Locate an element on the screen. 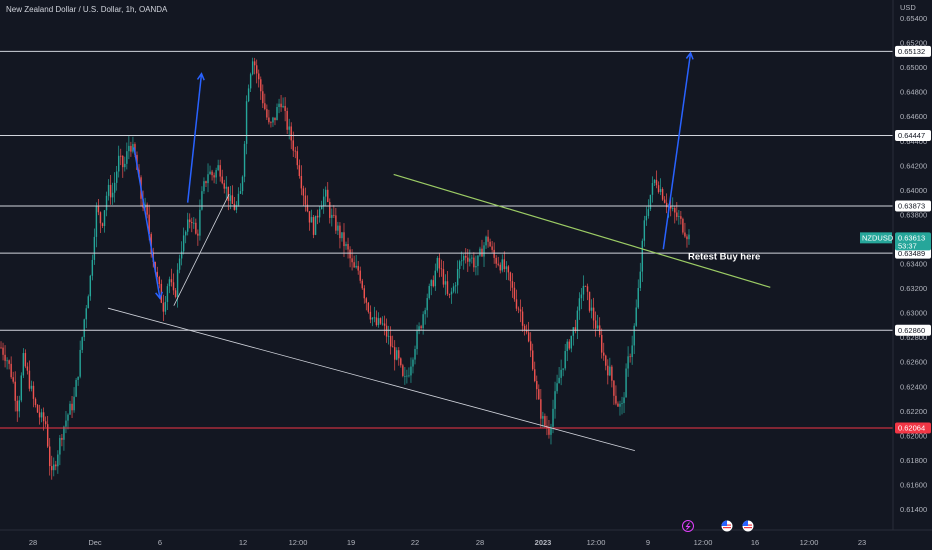 The height and width of the screenshot is (550, 932). x-tick-label: 22 is located at coordinates (415, 542).